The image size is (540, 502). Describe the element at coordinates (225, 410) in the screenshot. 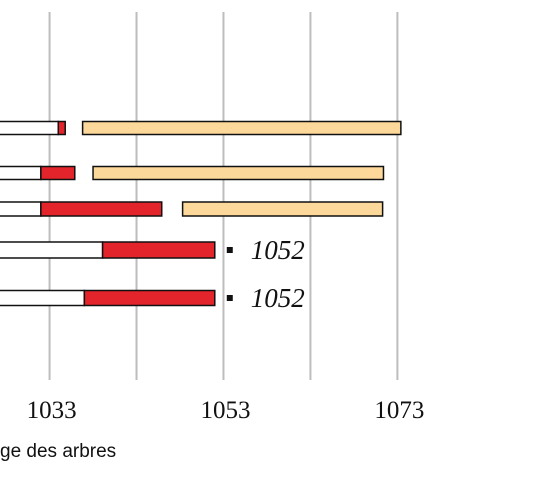

I see `x-tick-label: 1053` at that location.